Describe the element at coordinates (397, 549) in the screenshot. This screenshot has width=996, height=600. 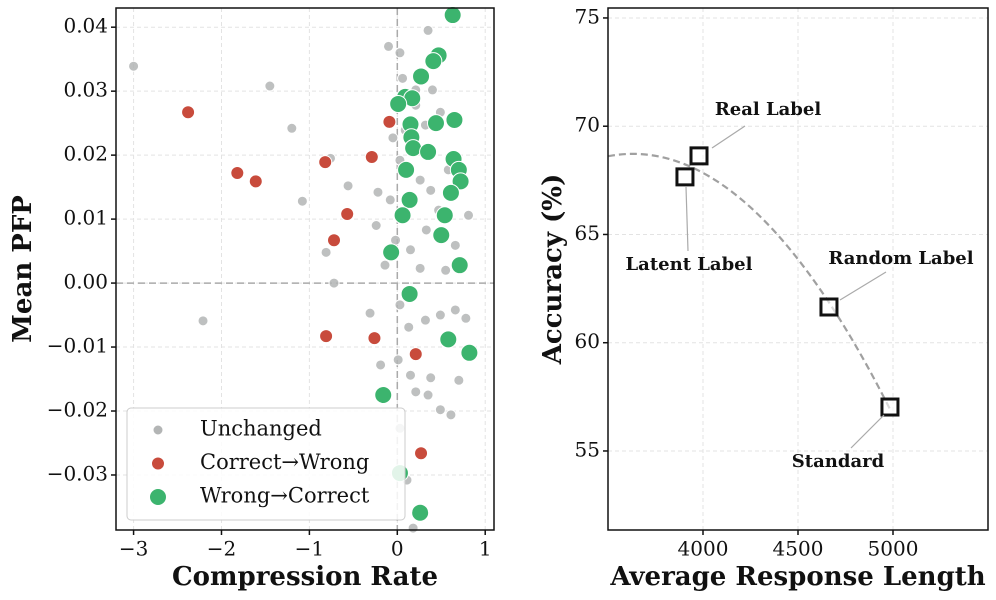
I see `x-tick-label: 0` at that location.